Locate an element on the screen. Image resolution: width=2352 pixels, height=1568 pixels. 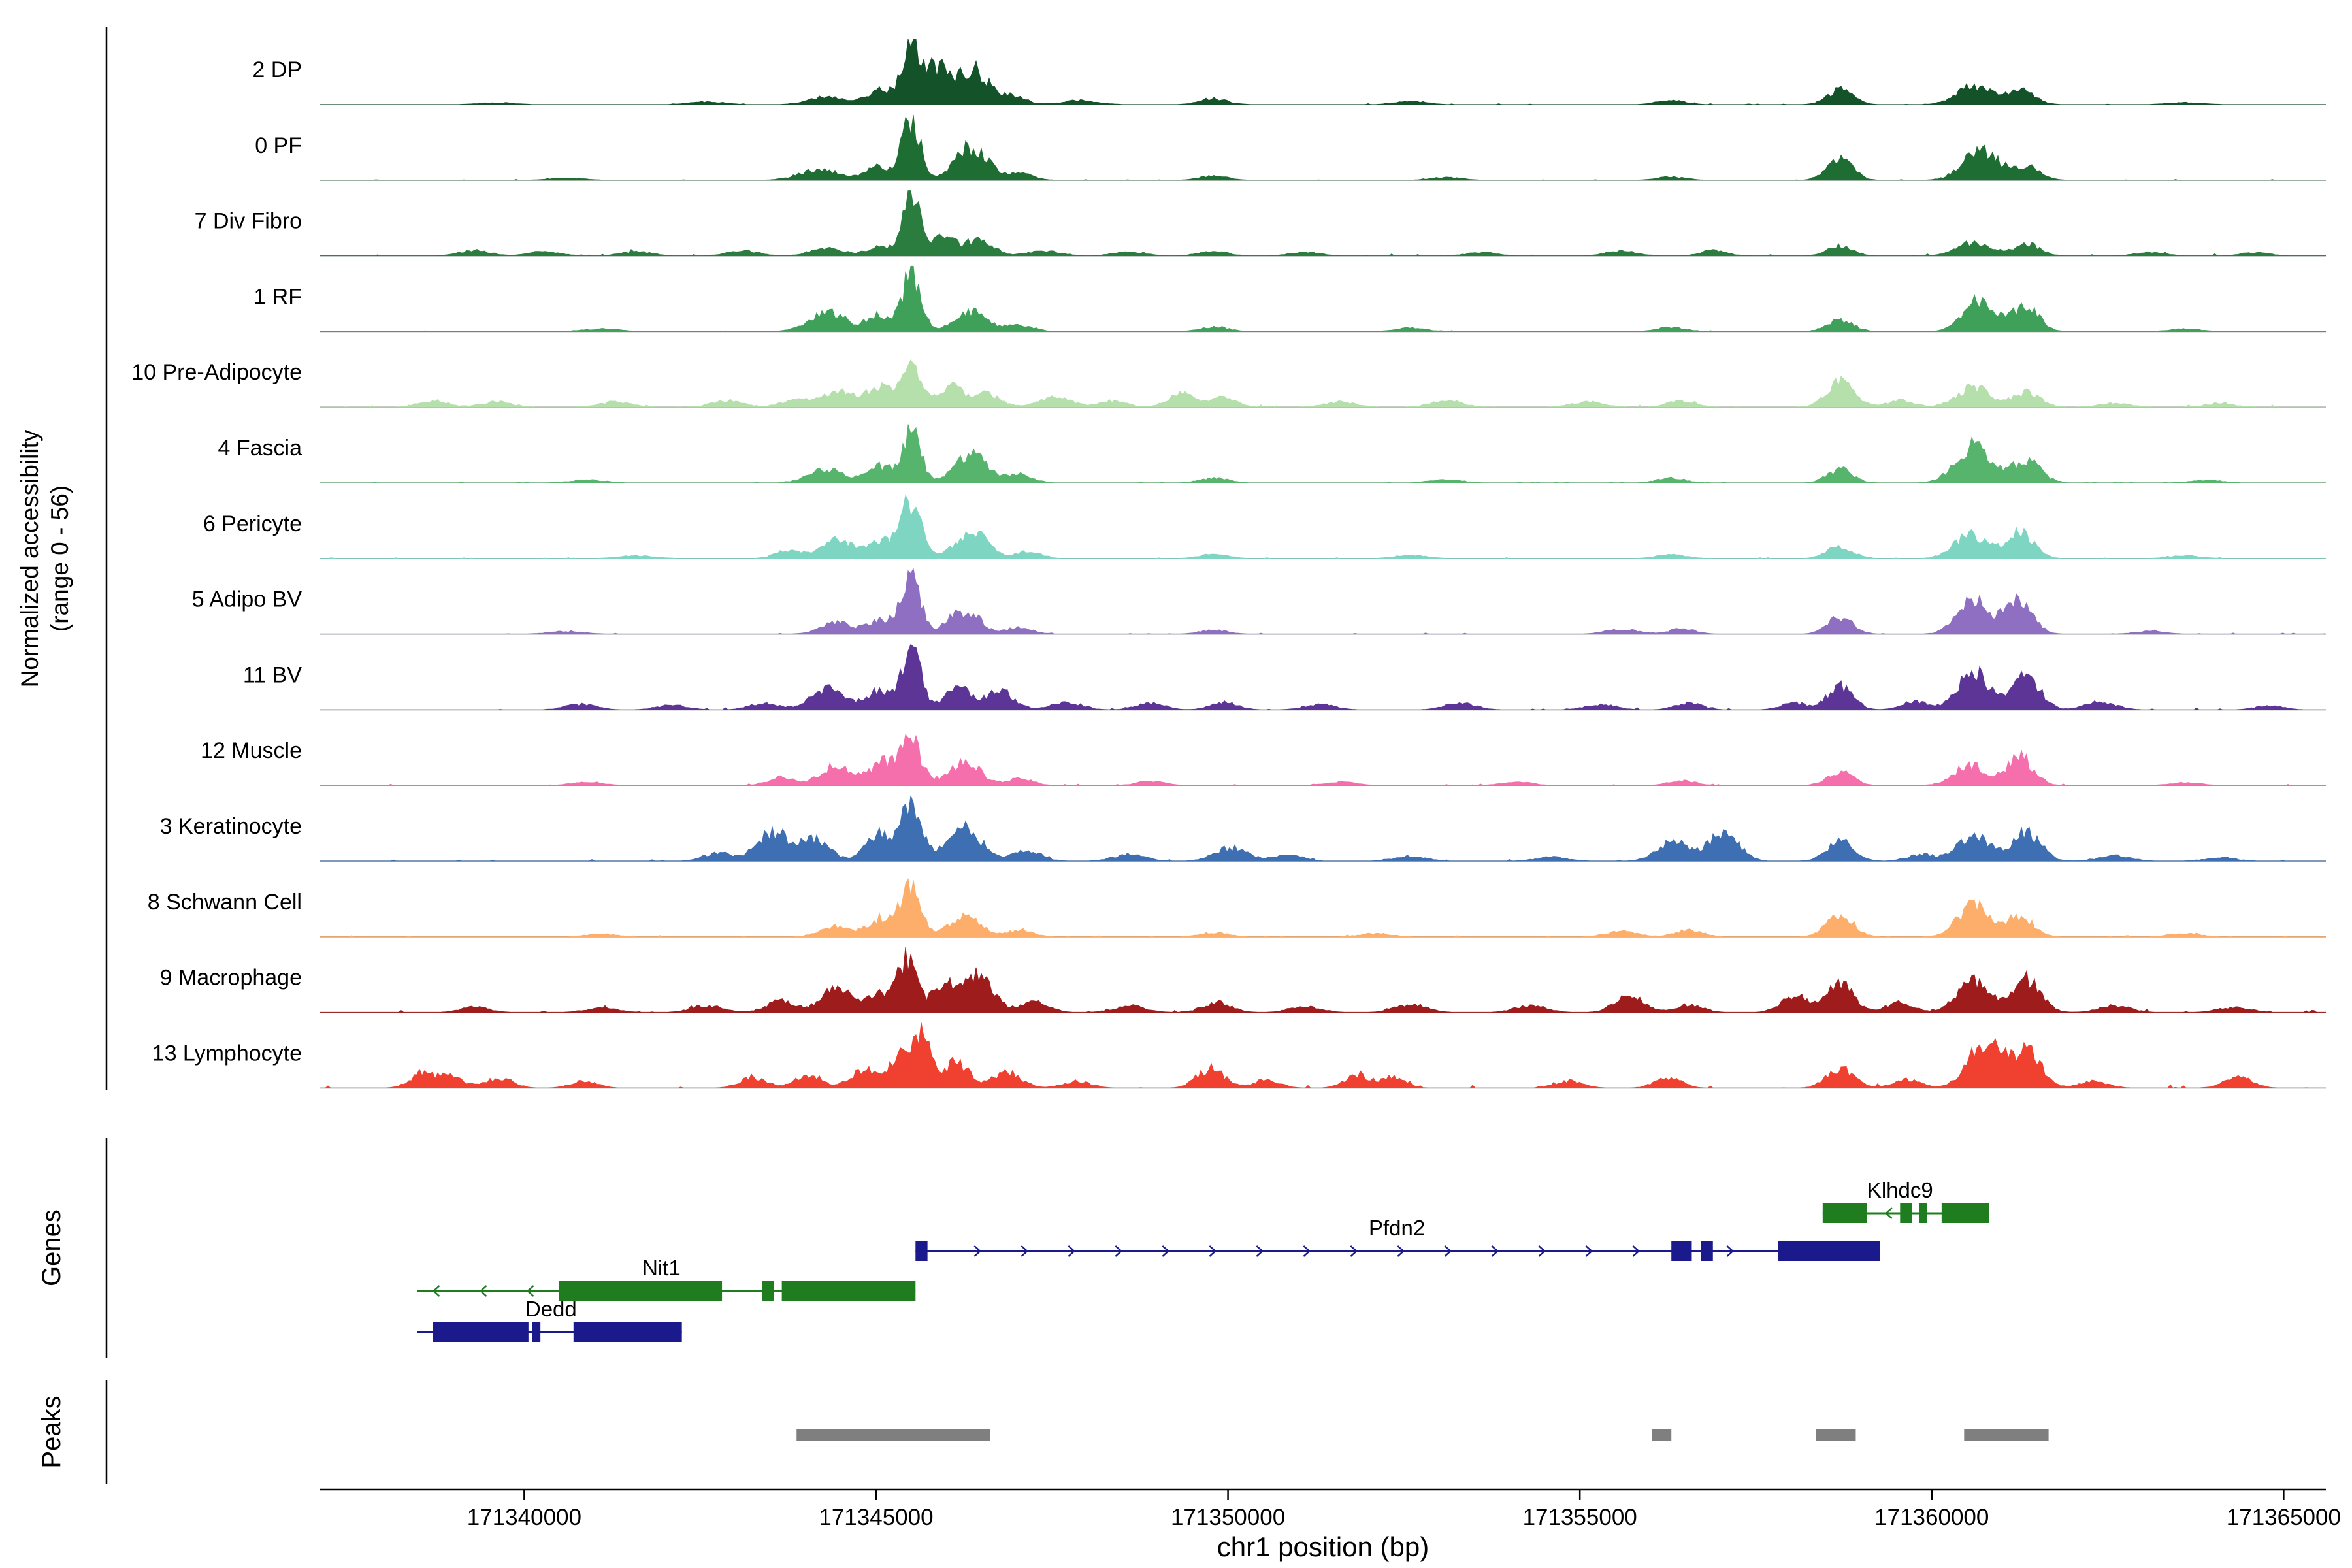
track-label: 6 Pericyte is located at coordinates (252, 524).